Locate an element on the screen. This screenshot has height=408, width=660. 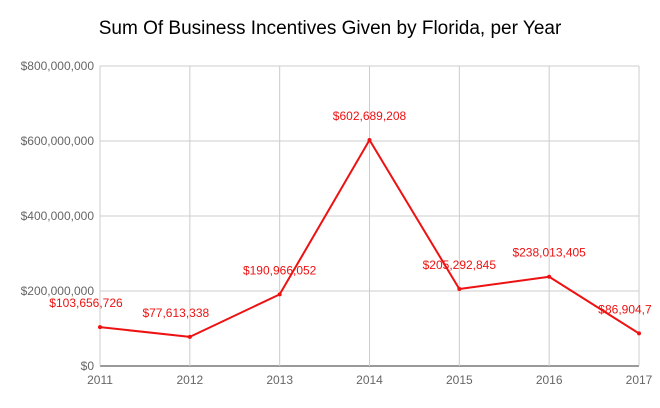
y-tick-label: $800,000,000 is located at coordinates (58, 66).